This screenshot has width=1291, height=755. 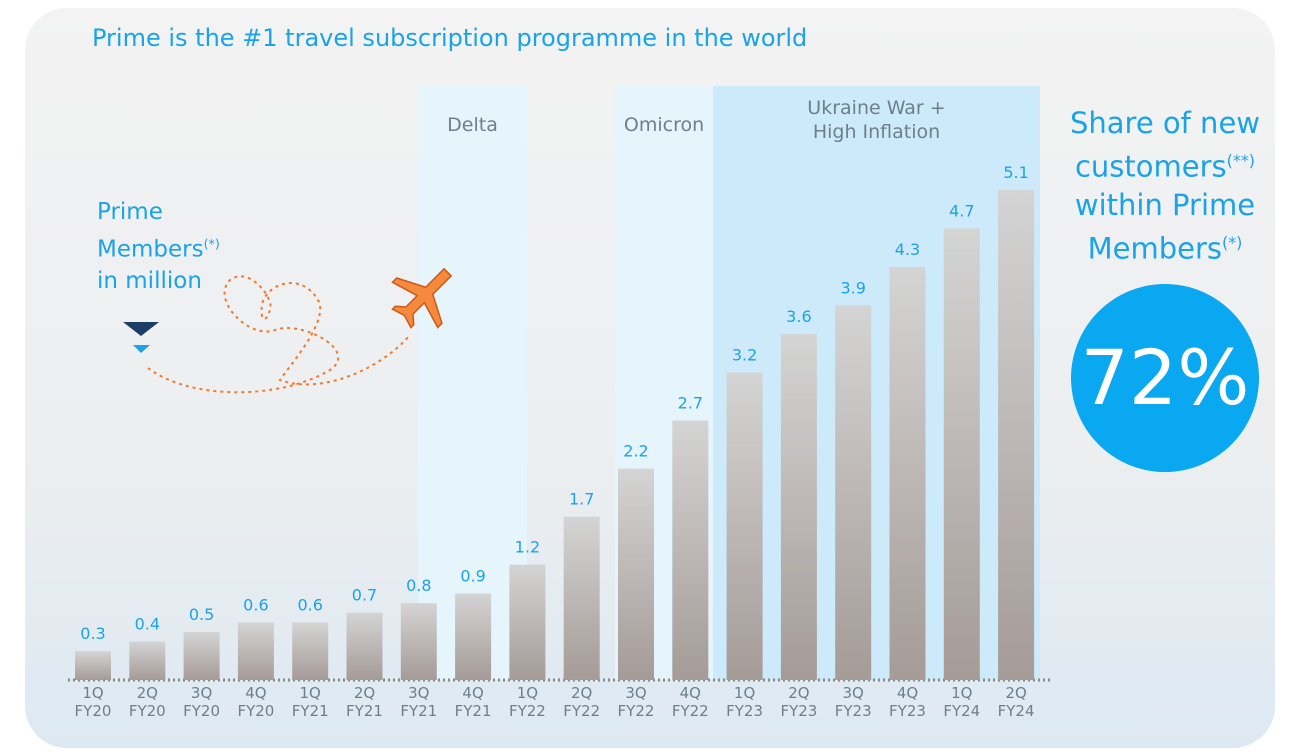 What do you see at coordinates (1154, 248) in the screenshot?
I see `callout-line: Members` at bounding box center [1154, 248].